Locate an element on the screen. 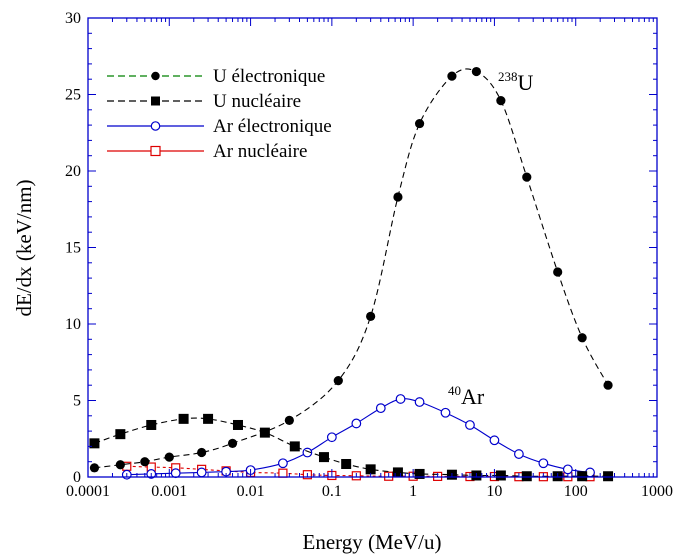 This screenshot has width=685, height=557. y-tick-label: 10 is located at coordinates (73, 324).